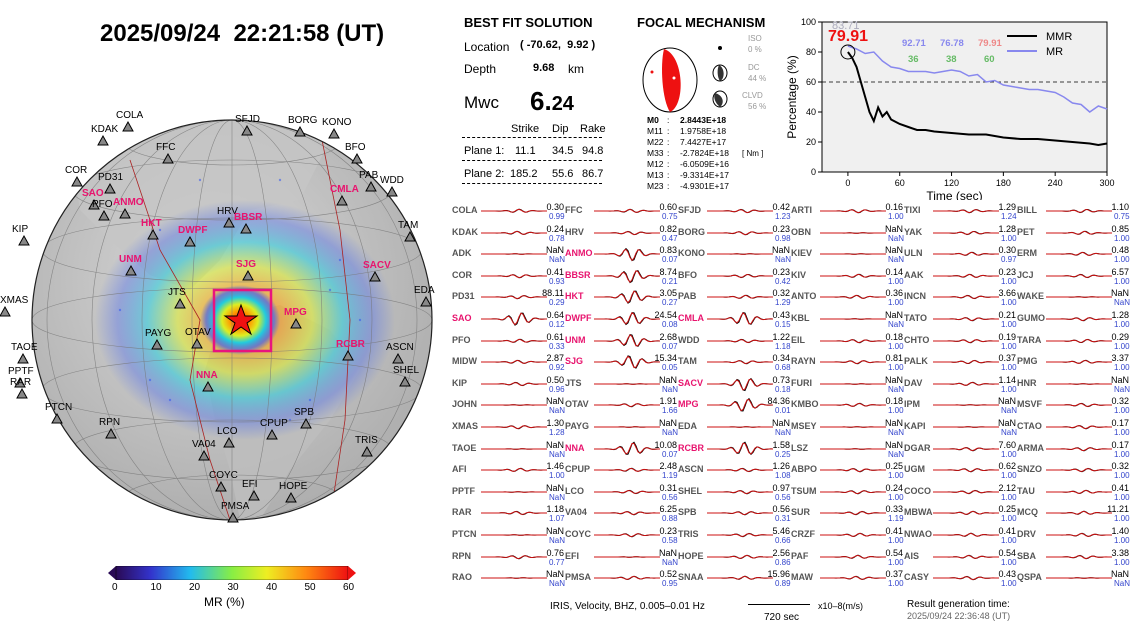 This screenshot has height=626, width=1136. What do you see at coordinates (757, 78) in the screenshot?
I see `dc-value: 44 %` at bounding box center [757, 78].